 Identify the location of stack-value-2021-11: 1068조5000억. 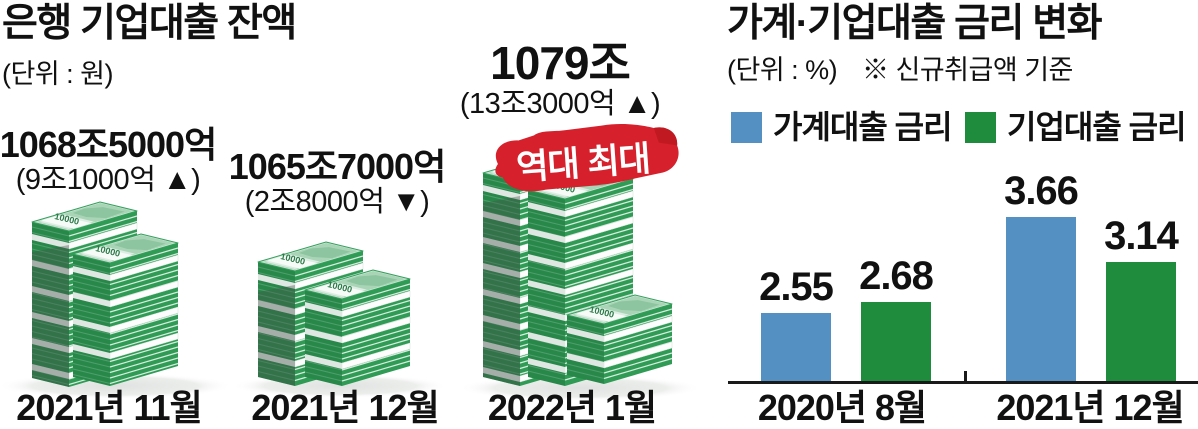
(108, 144).